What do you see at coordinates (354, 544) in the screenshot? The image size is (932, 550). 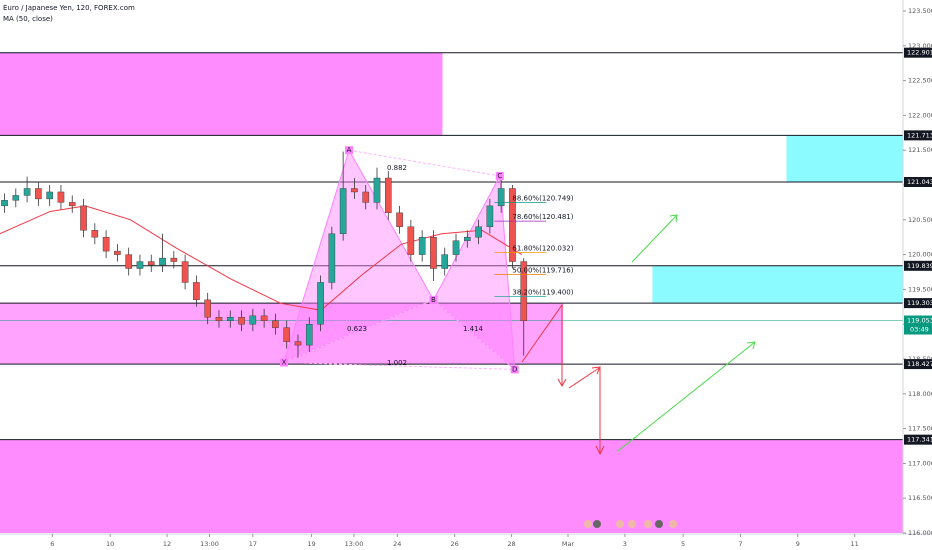 I see `x-tick-label: 13:00` at bounding box center [354, 544].